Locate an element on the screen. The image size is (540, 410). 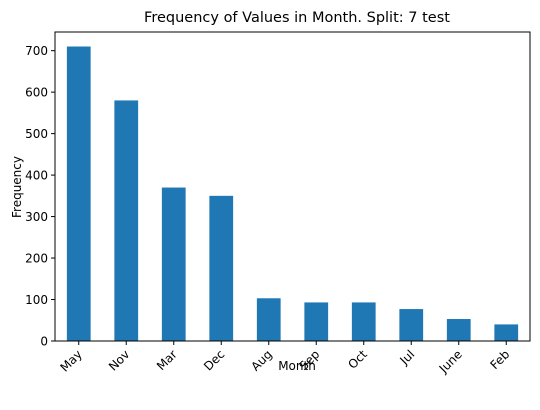
bar-mar is located at coordinates (173, 264).